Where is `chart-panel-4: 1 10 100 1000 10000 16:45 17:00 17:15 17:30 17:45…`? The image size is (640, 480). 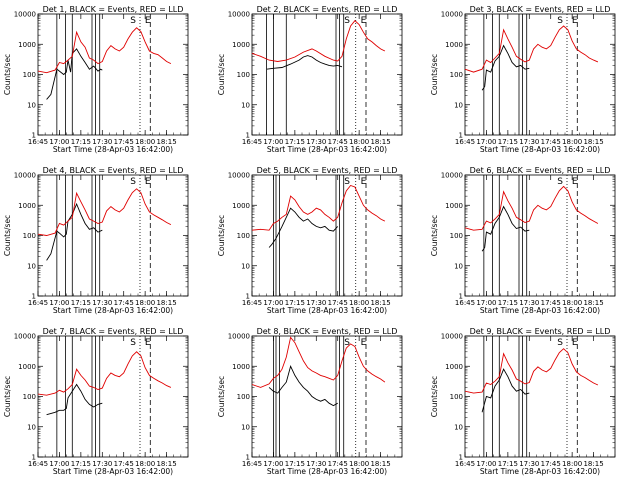
chart-panel-4: 1 10 100 1000 10000 16:45 17:00 17:15 17:30 17:45… is located at coordinates (96, 240).